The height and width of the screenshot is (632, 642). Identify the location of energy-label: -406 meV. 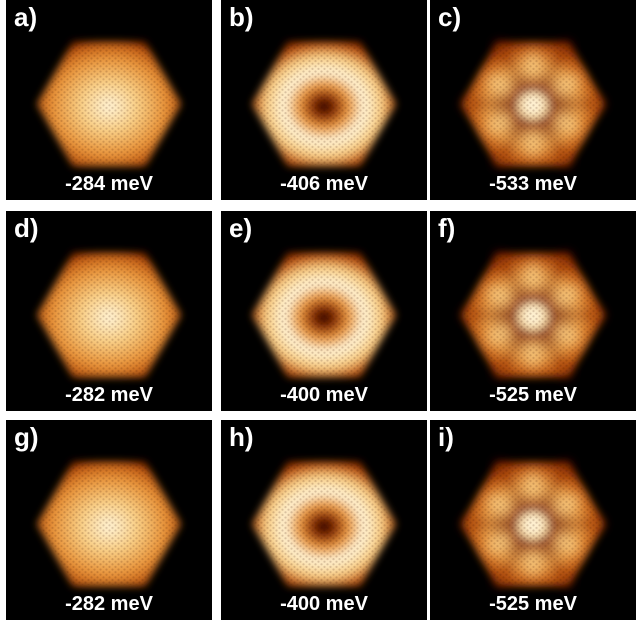
(324, 184).